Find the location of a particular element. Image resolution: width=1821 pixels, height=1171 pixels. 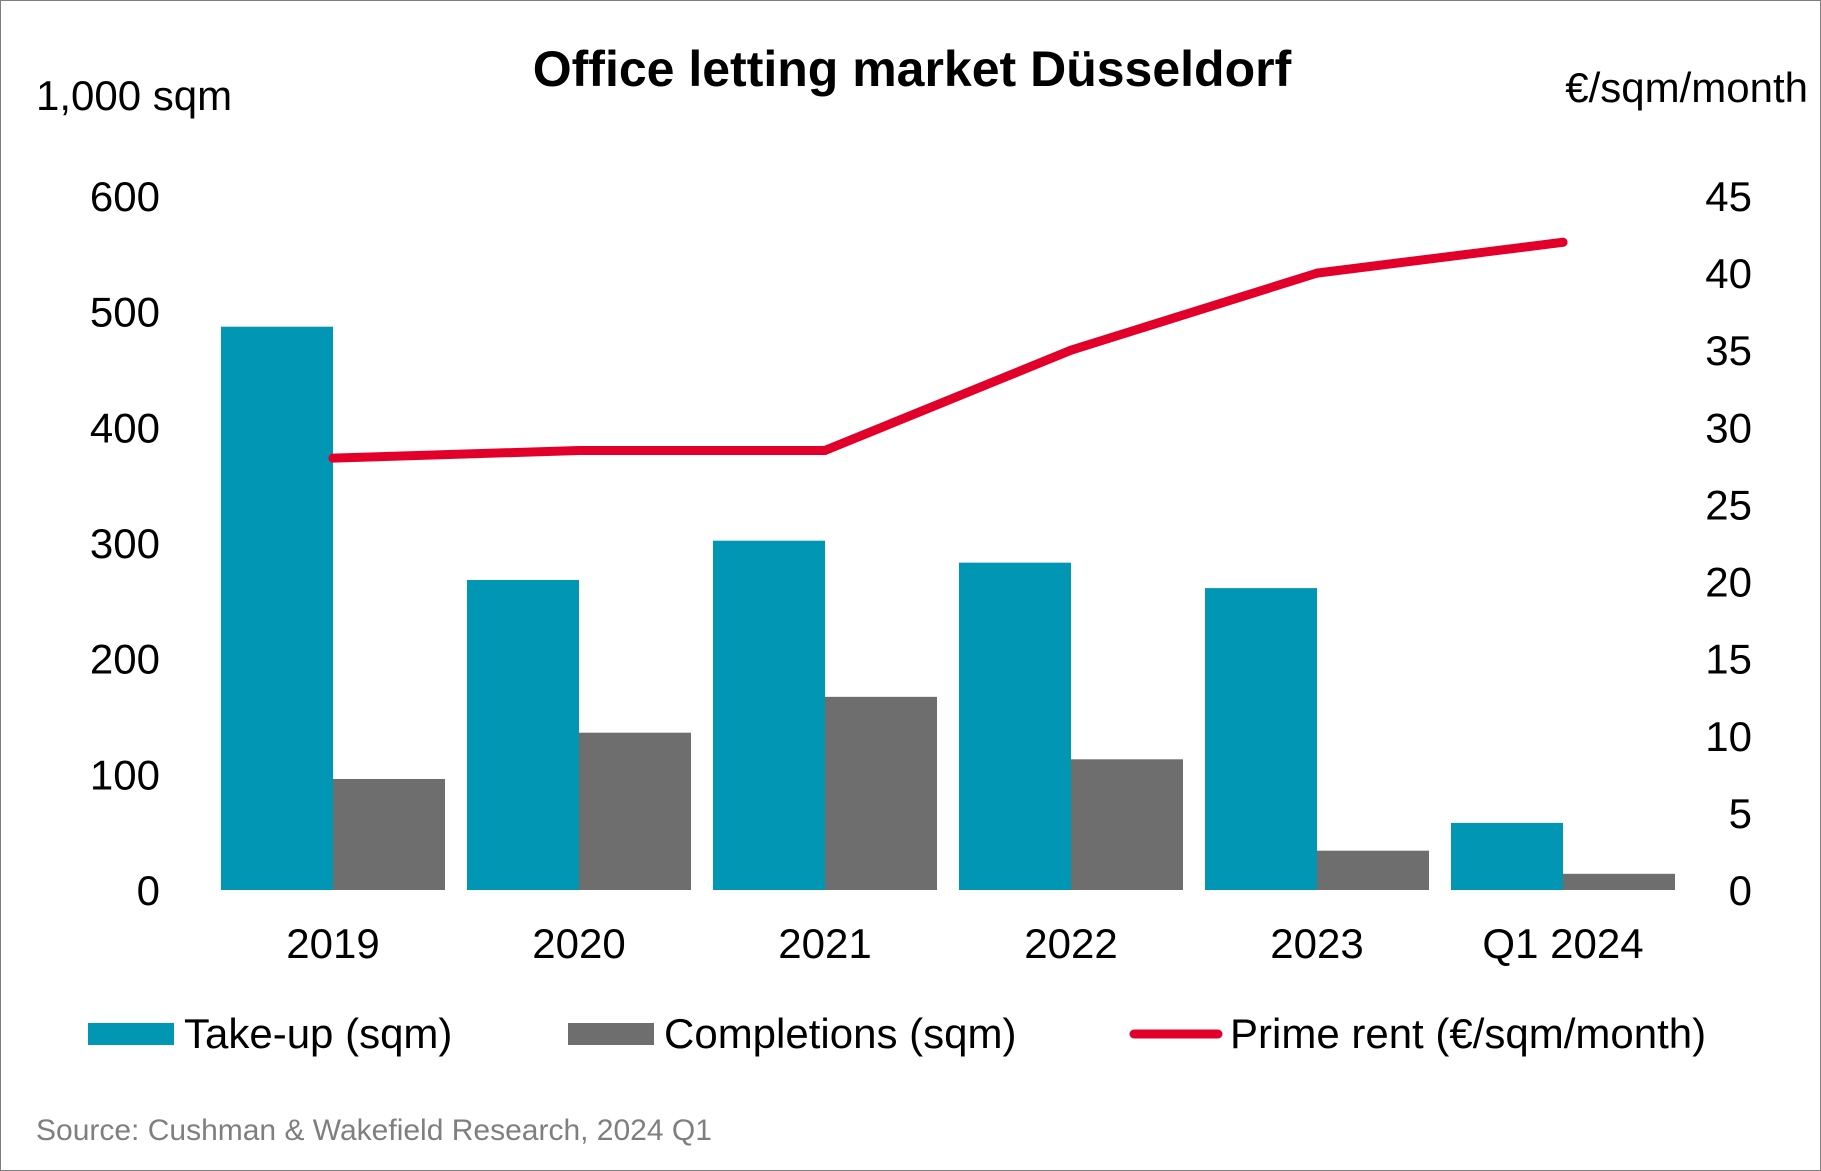

x-tick-label: Q1 2024 is located at coordinates (1562, 943).